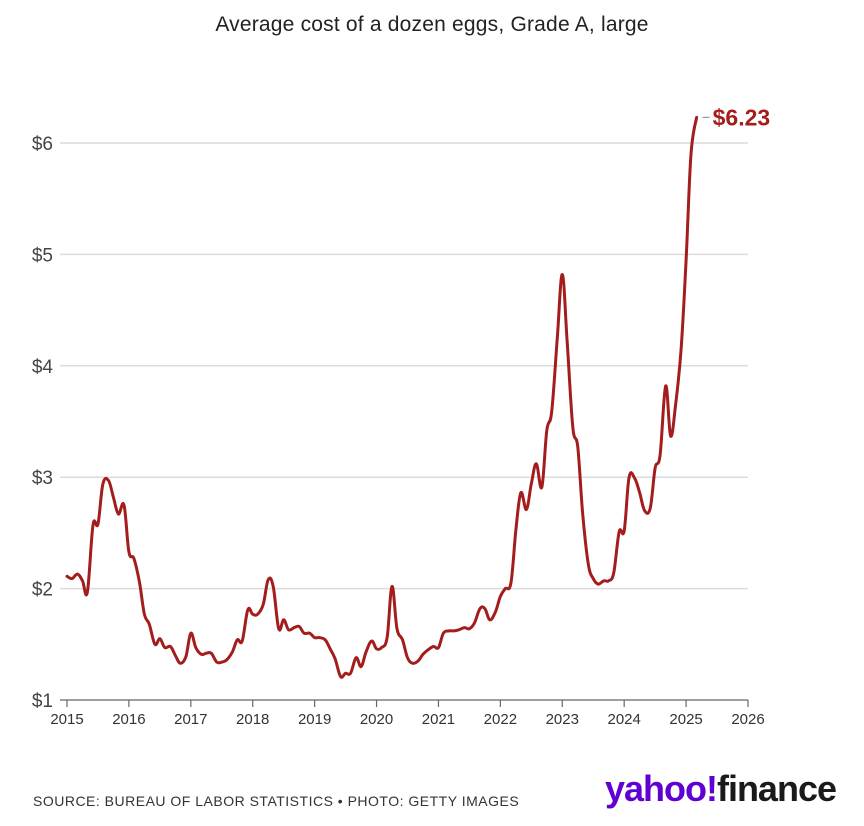  I want to click on x-tick-label: 2023, so click(562, 719).